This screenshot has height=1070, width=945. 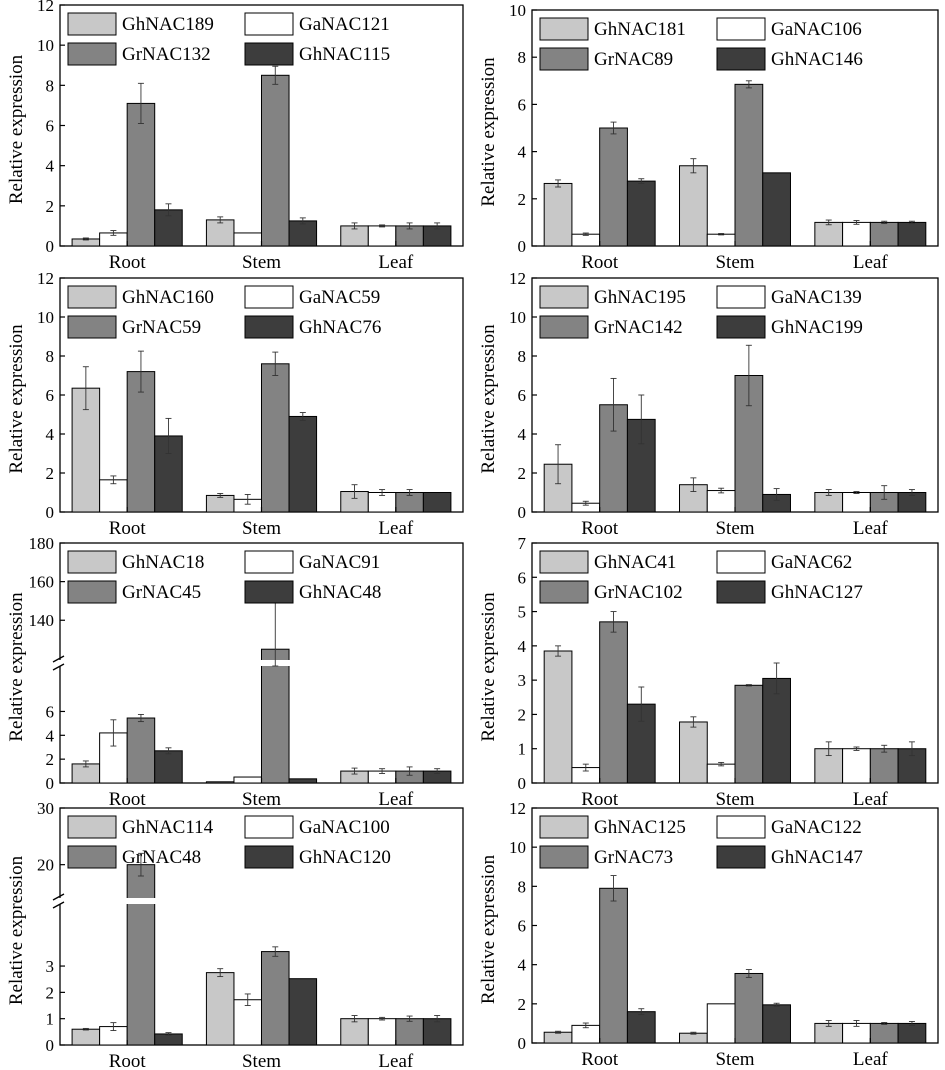 I want to click on legend-item-GhNAC76: GhNAC76, so click(x=312, y=327).